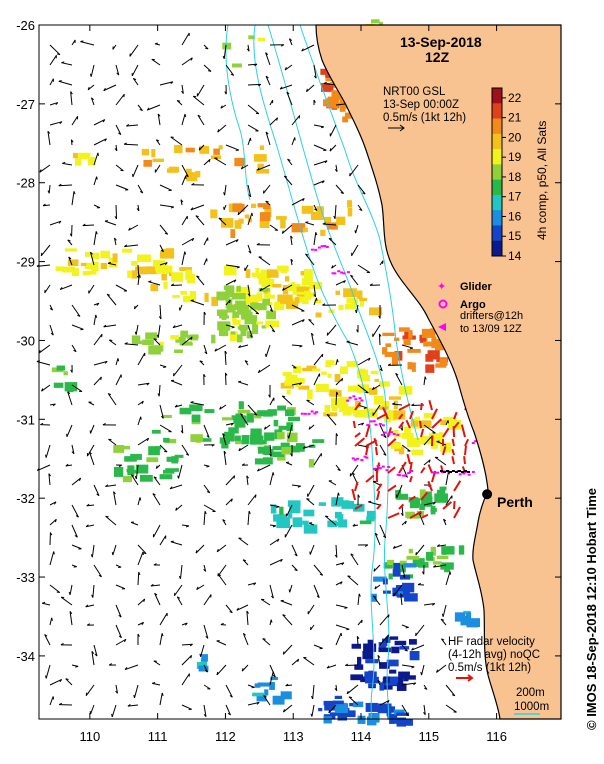 This screenshot has width=604, height=764. What do you see at coordinates (515, 256) in the screenshot?
I see `colorbar-tick-label: 14` at bounding box center [515, 256].